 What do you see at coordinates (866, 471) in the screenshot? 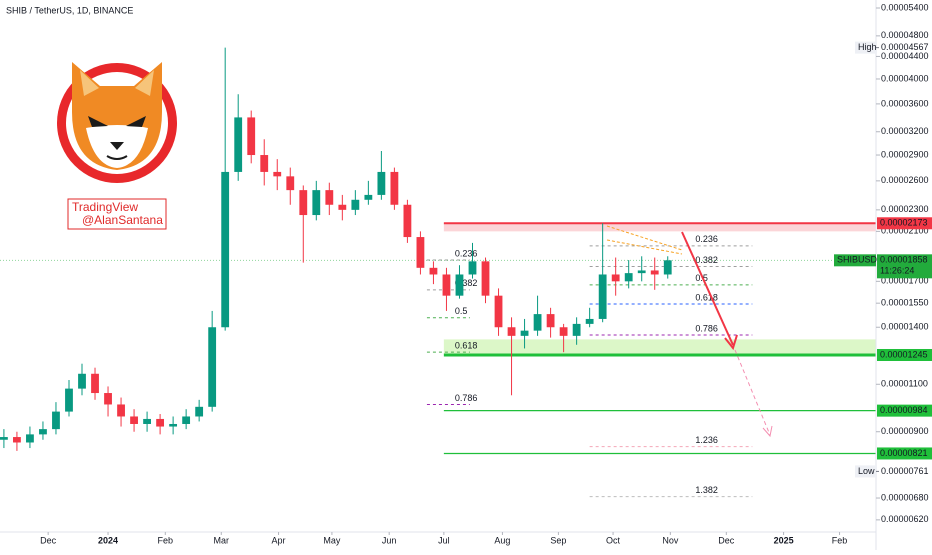
I see `marker-name: Low` at bounding box center [866, 471].